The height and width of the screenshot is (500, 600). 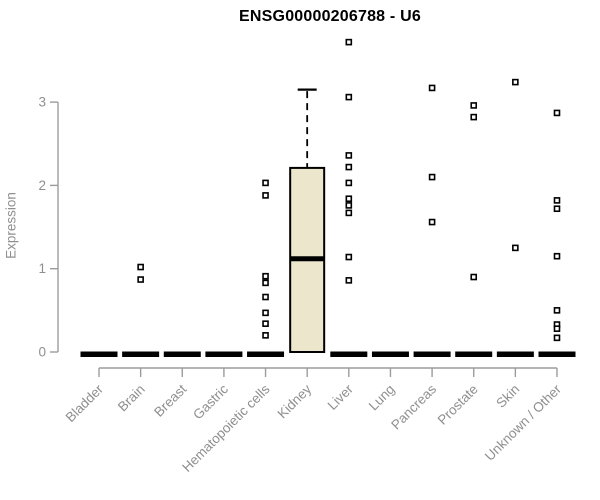 I want to click on zero-median-bar-liver, so click(x=349, y=354).